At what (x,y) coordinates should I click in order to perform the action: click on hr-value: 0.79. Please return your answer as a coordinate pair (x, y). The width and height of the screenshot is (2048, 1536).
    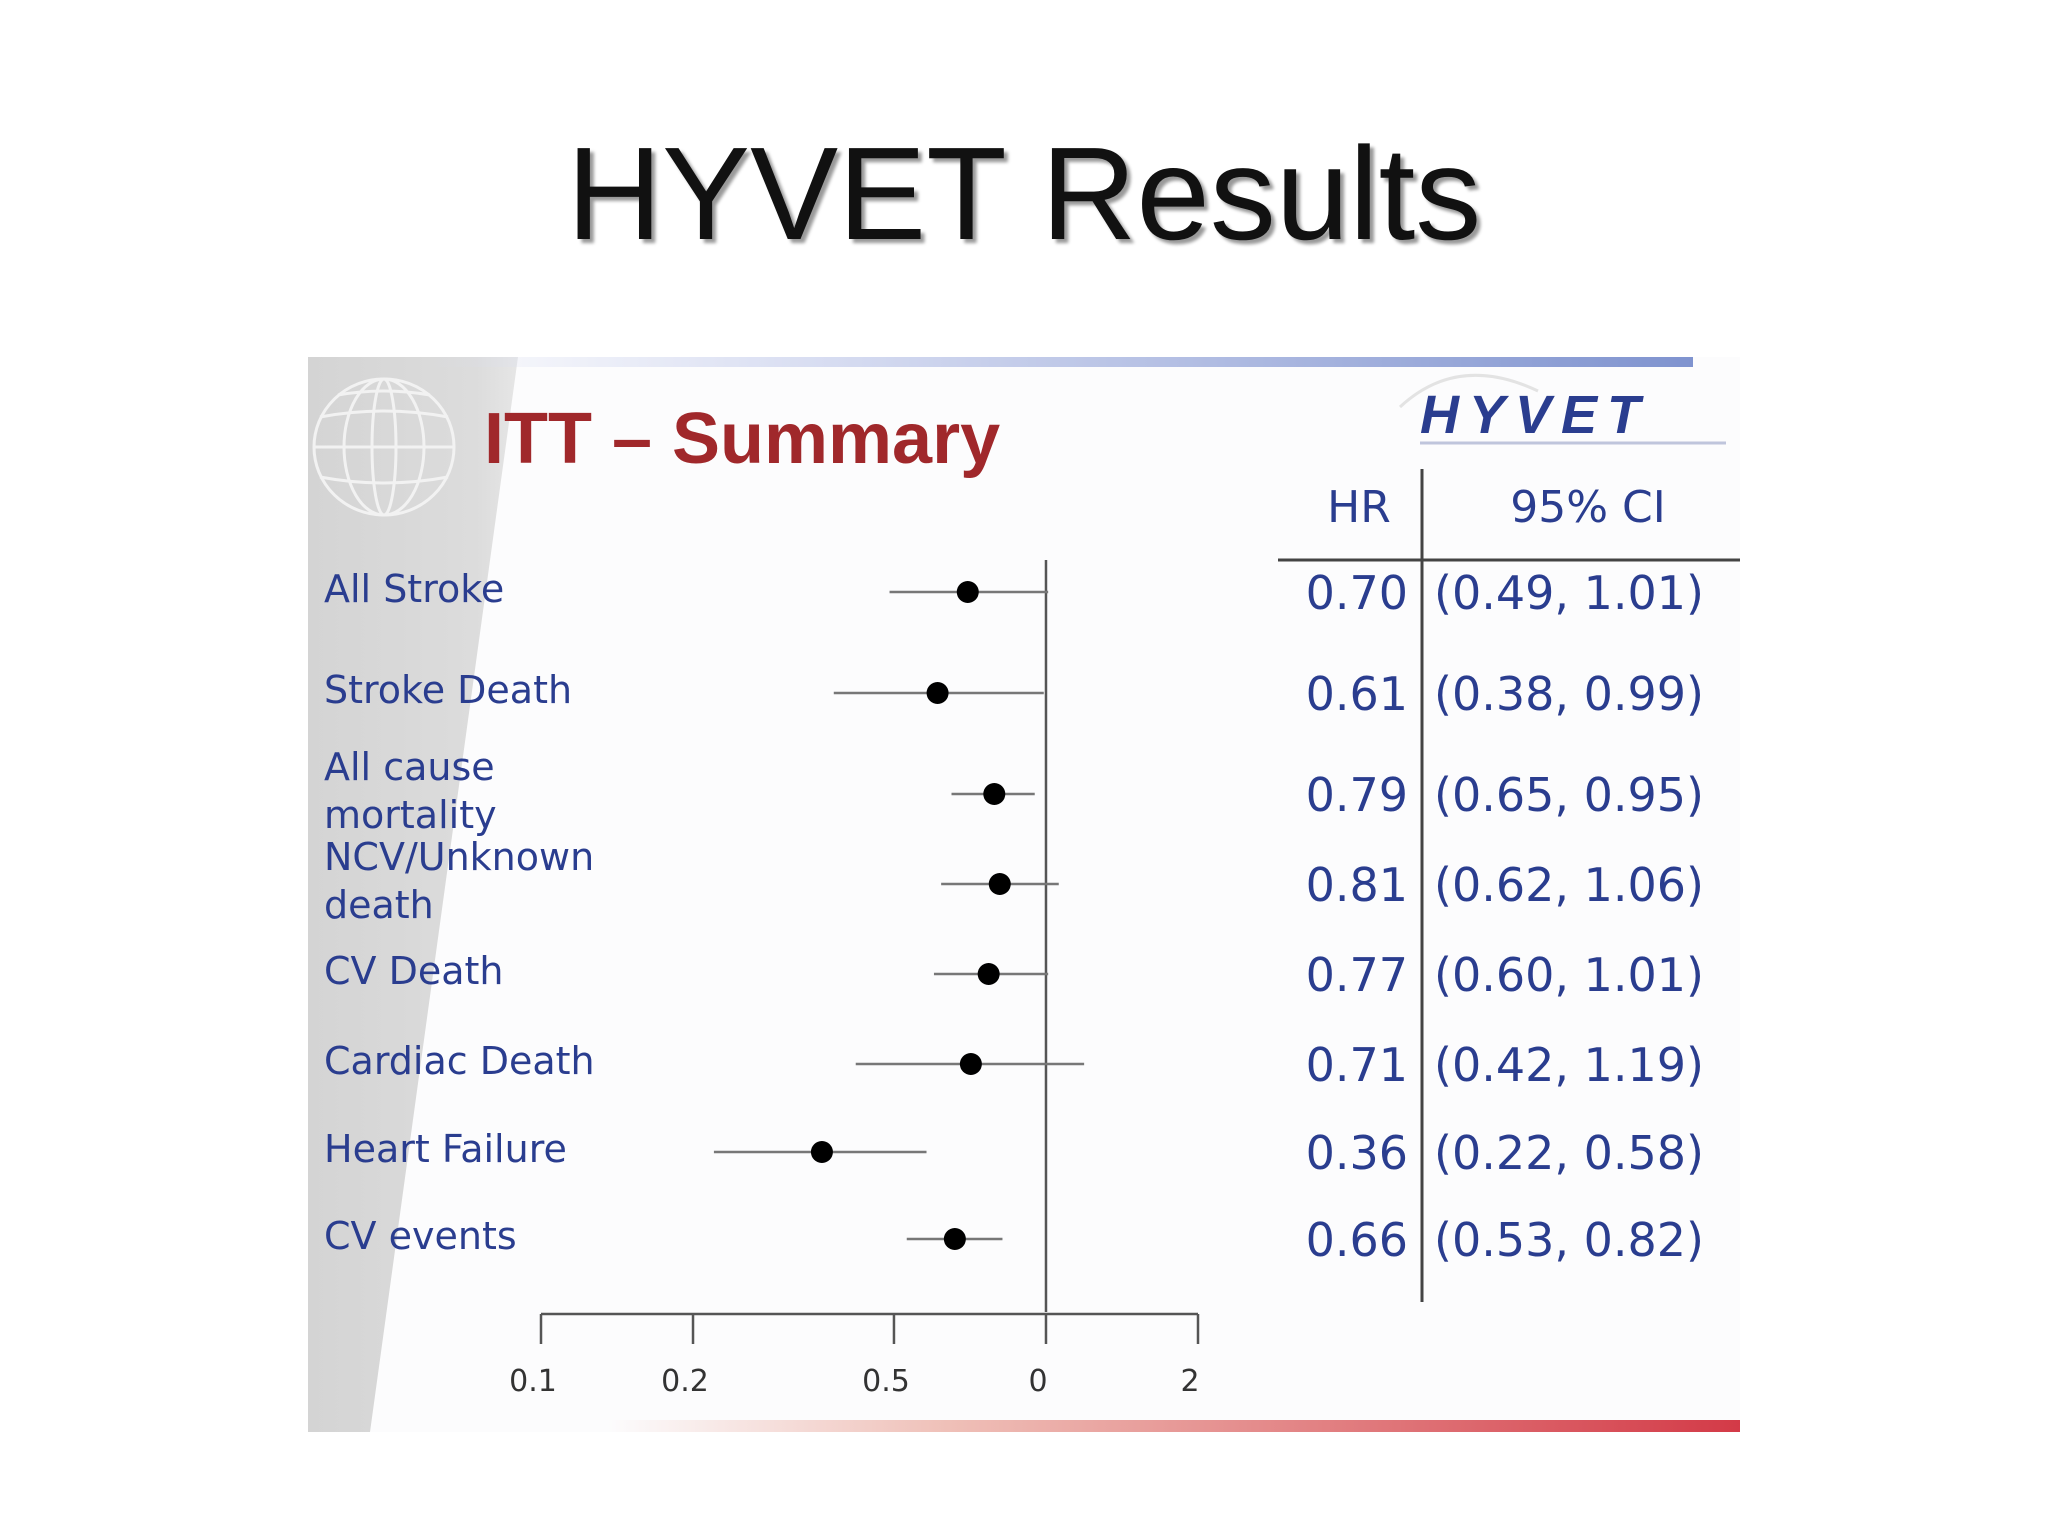
    Looking at the image, I should click on (1357, 795).